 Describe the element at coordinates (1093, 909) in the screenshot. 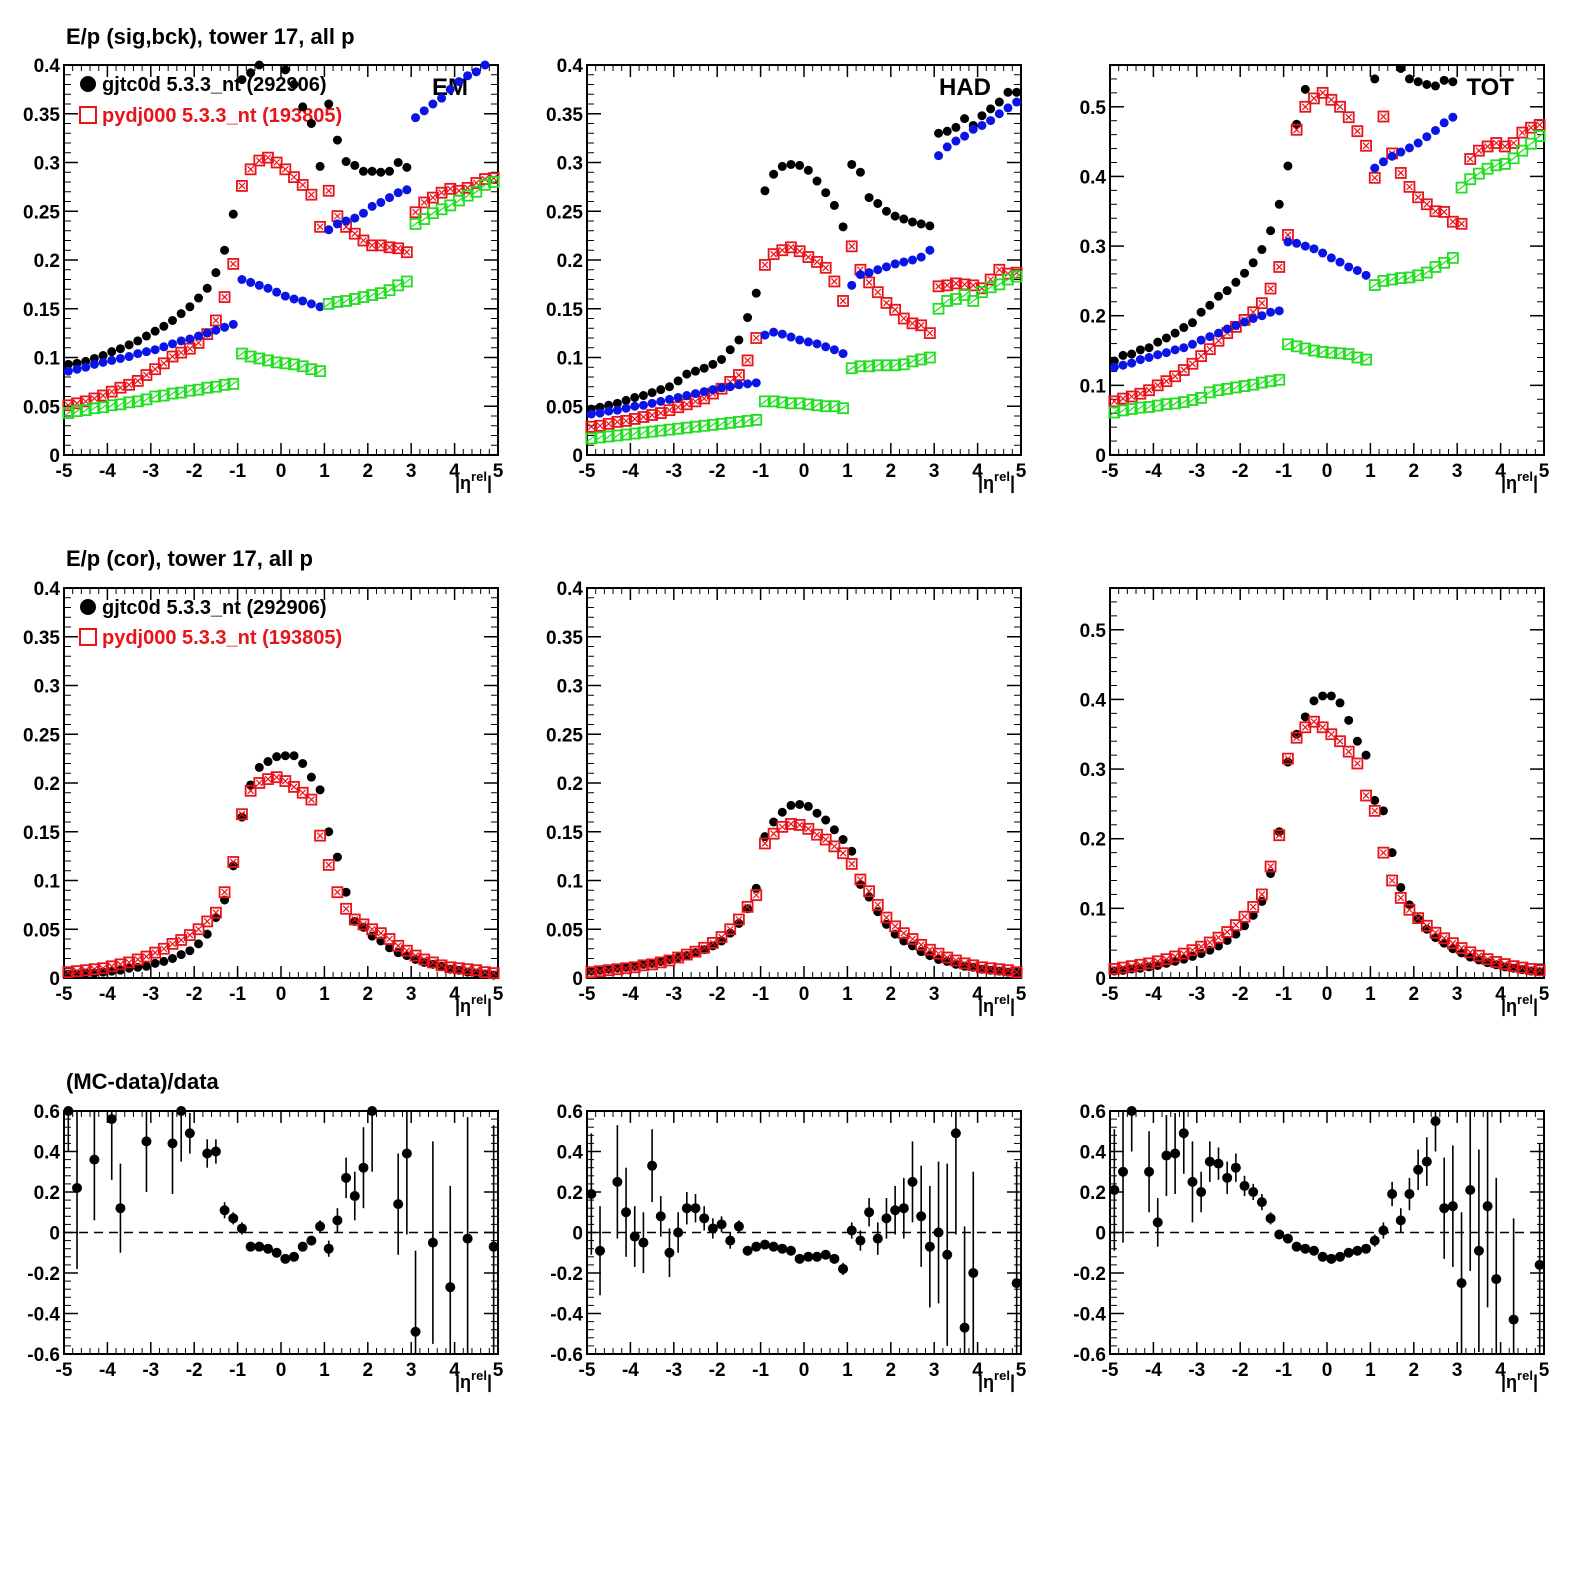

I see `y-tick-label: 0.1` at that location.